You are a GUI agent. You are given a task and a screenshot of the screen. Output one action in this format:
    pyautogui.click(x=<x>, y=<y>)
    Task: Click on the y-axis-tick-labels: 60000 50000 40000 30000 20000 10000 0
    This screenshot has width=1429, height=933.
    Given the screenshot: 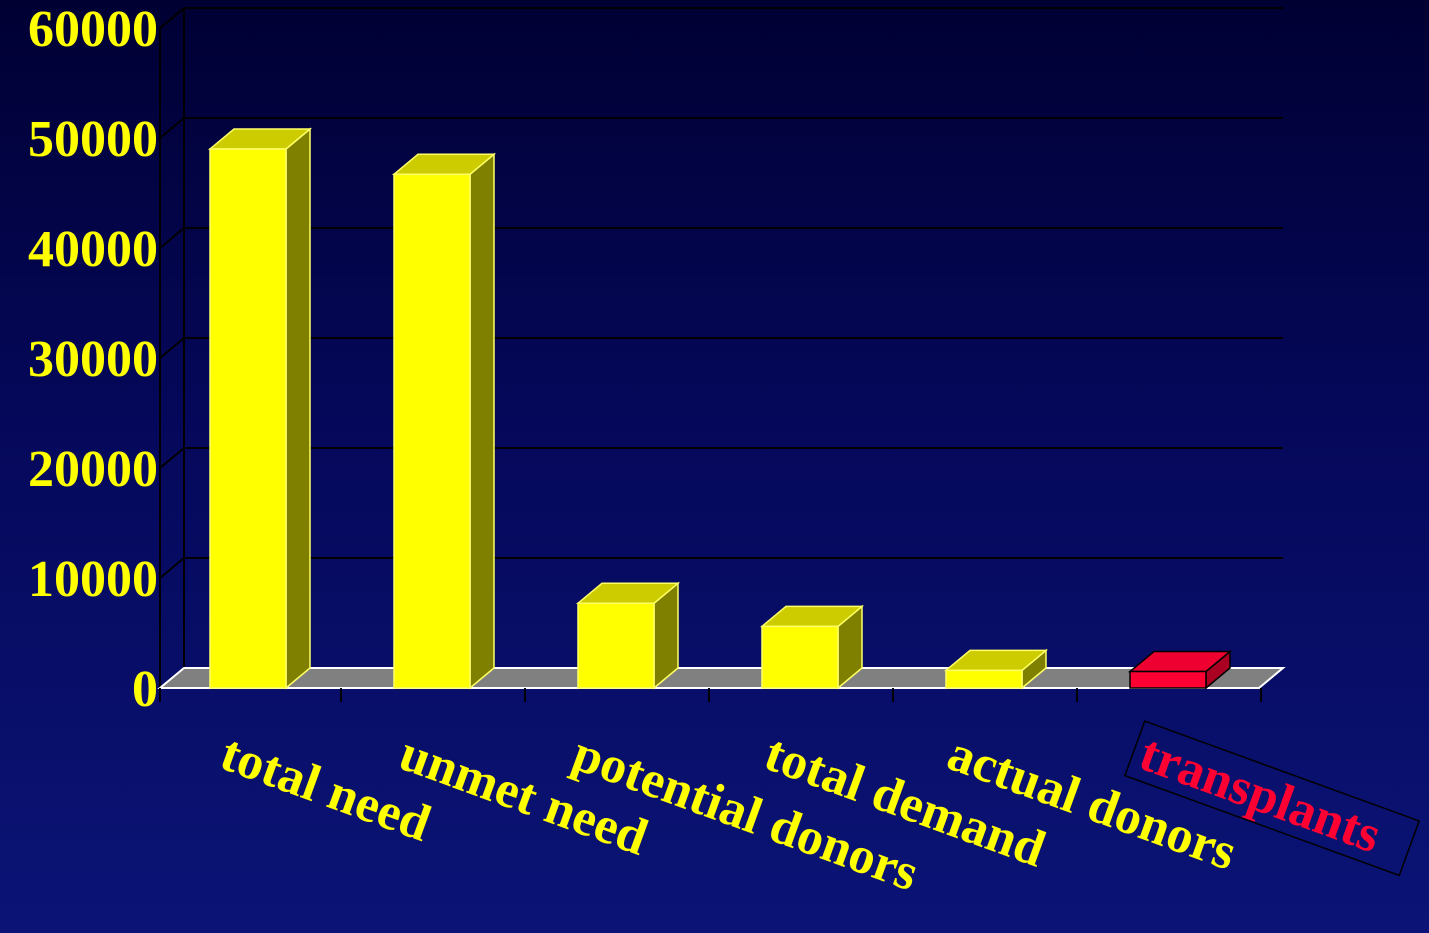 What is the action you would take?
    pyautogui.click(x=93, y=359)
    